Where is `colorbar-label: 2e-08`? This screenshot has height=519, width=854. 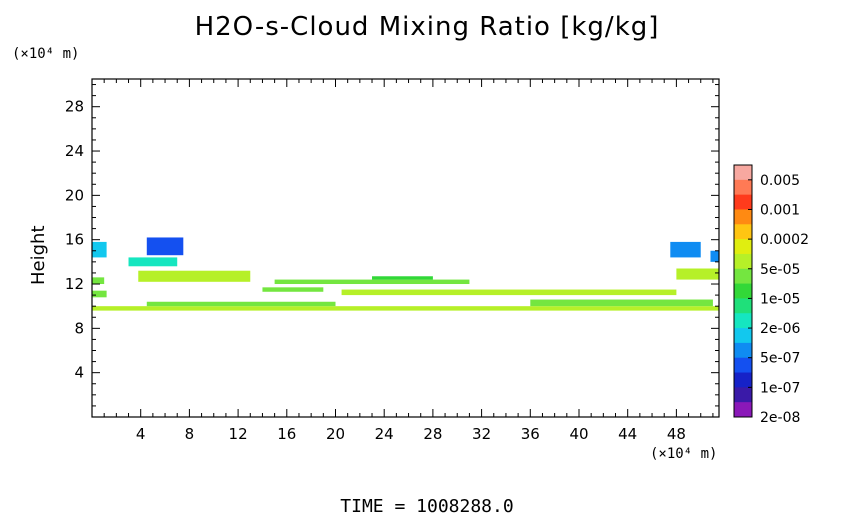 colorbar-label: 2e-08 is located at coordinates (780, 418).